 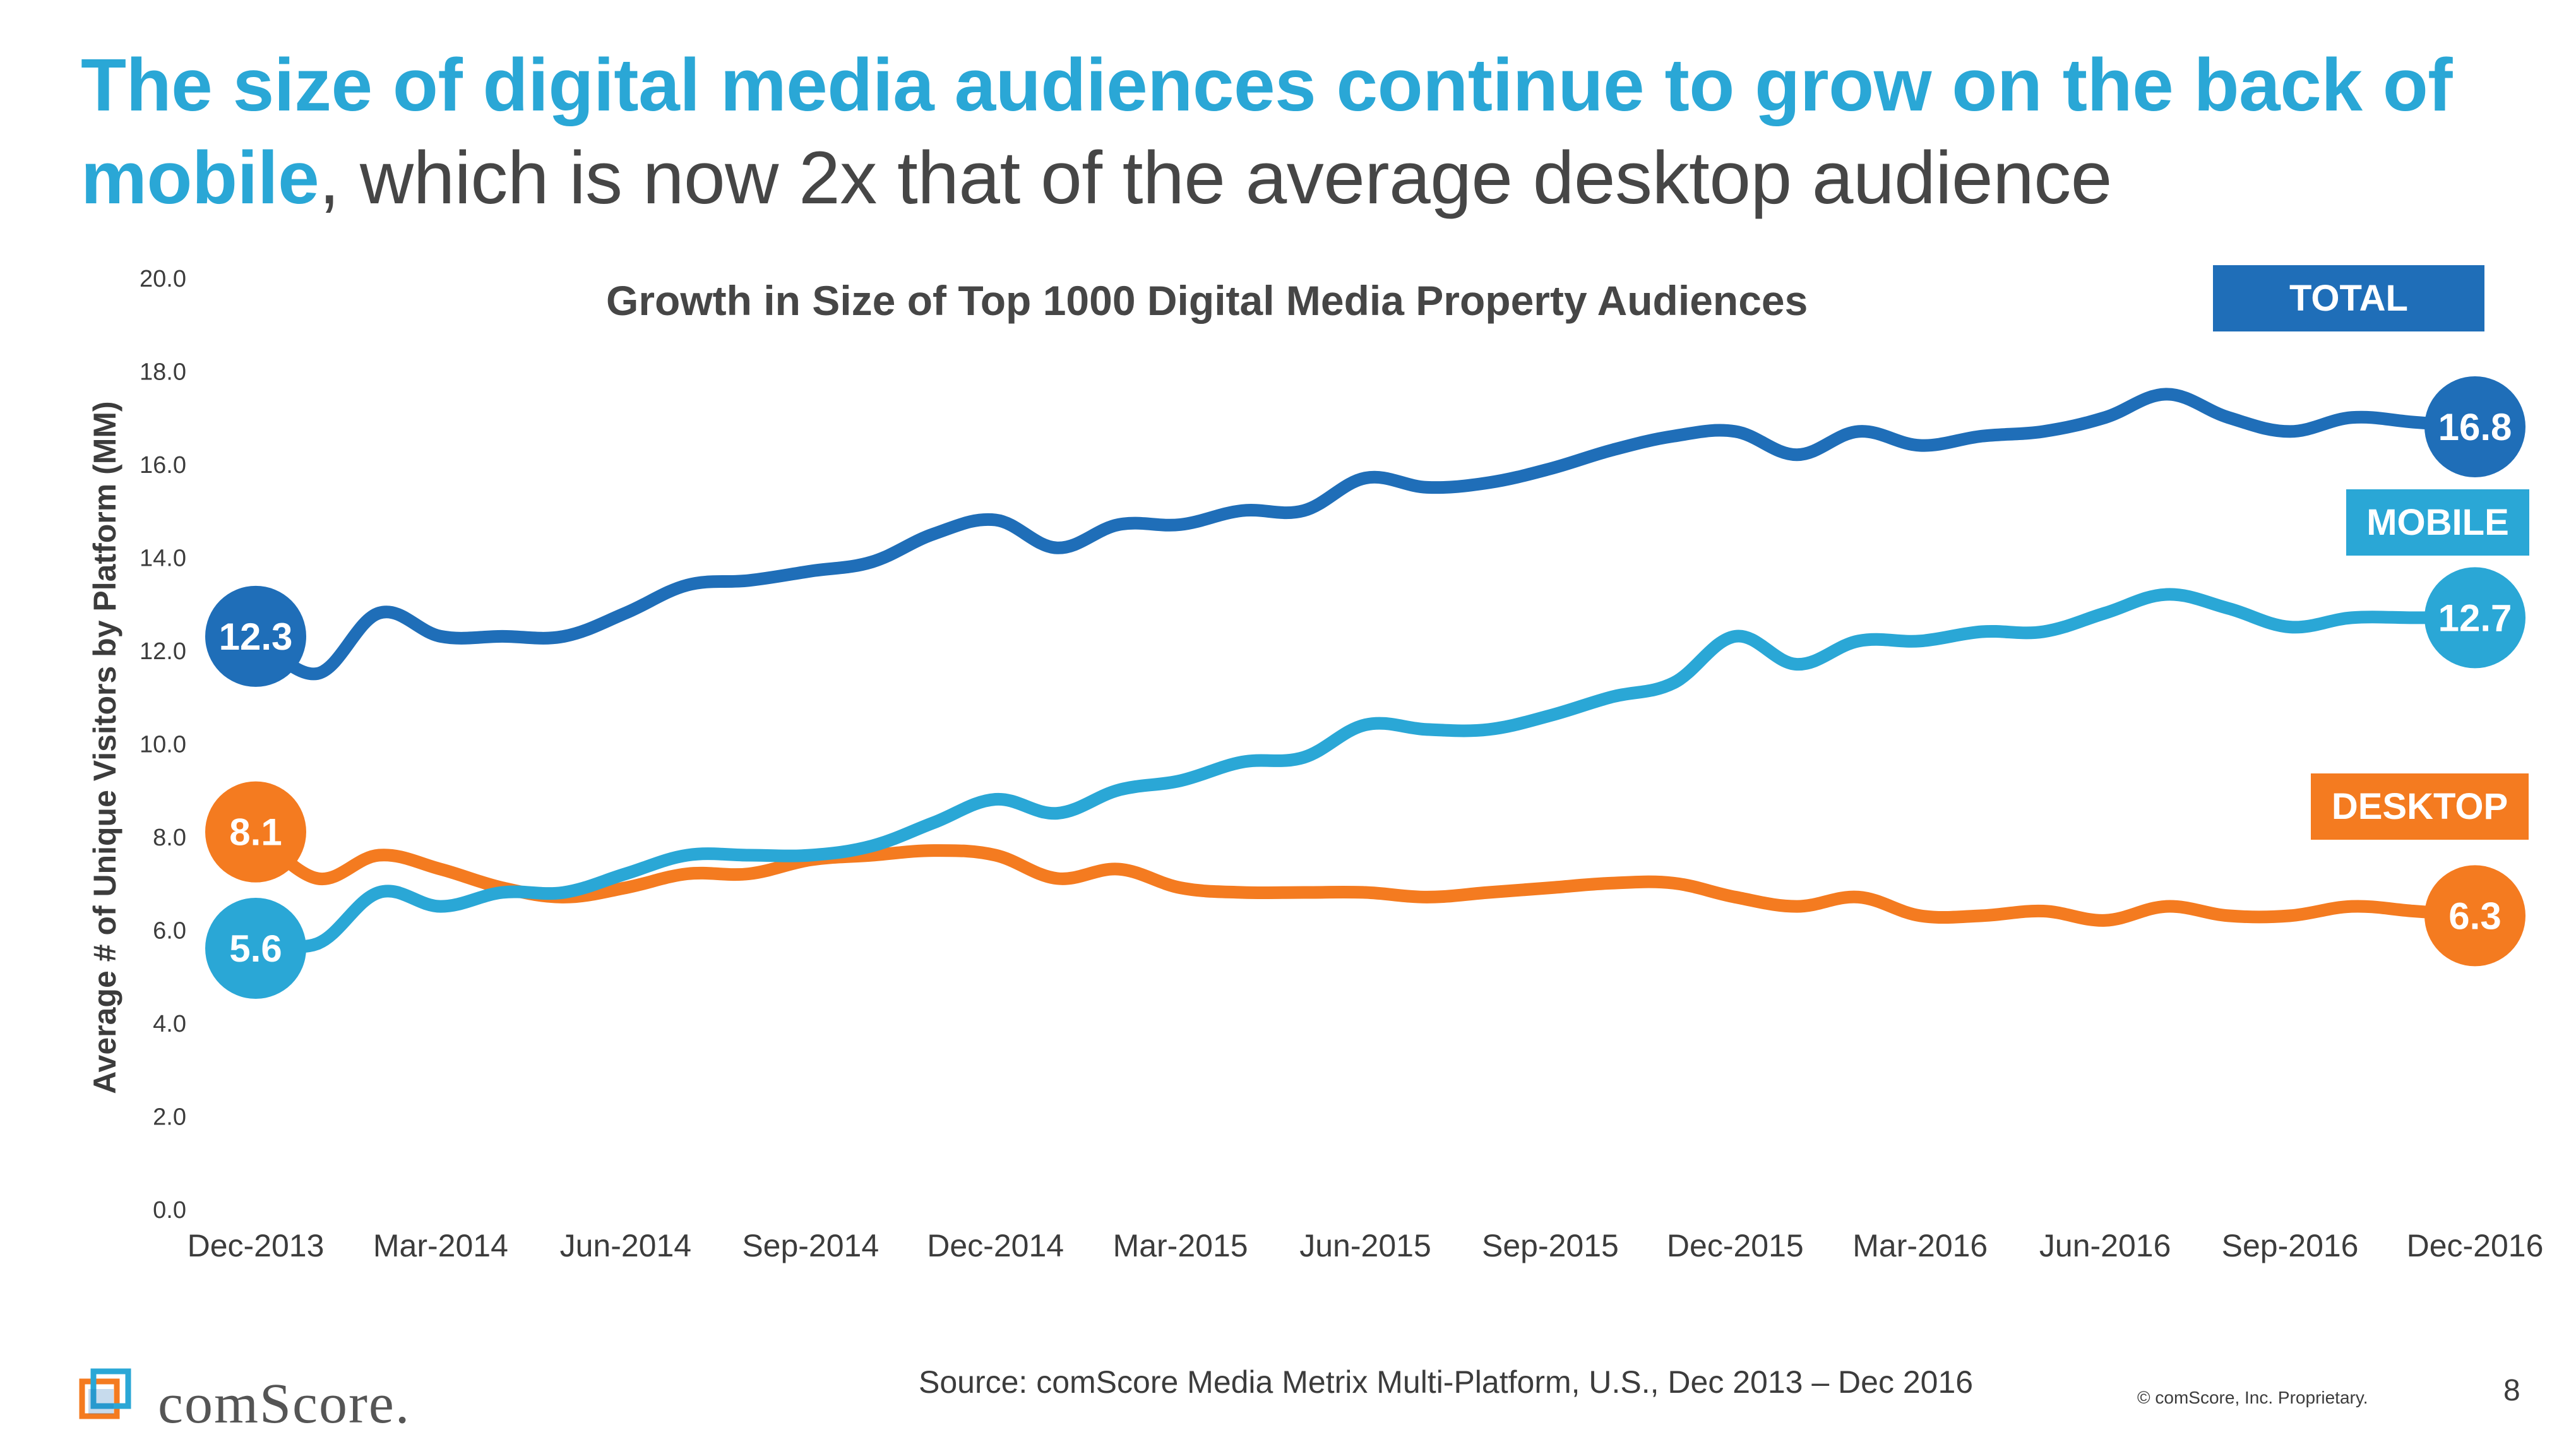 What do you see at coordinates (256, 1245) in the screenshot?
I see `x-tick-label: Dec-2013` at bounding box center [256, 1245].